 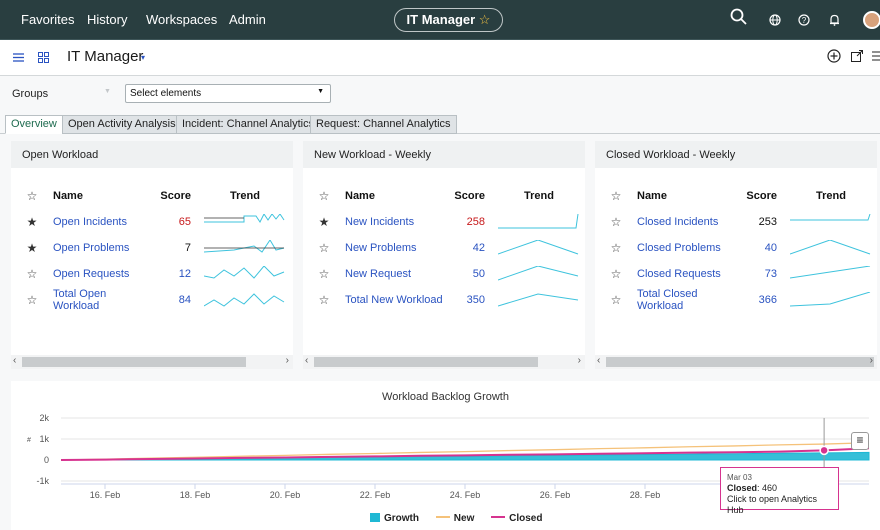 I want to click on select-elements-dropdown: Select elements ▼, so click(x=228, y=93).